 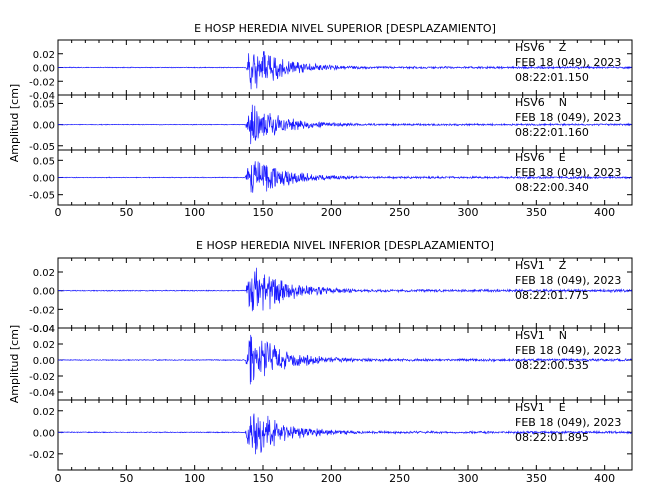 What do you see at coordinates (552, 77) in the screenshot?
I see `trace-time-label: 08:22:01.150` at bounding box center [552, 77].